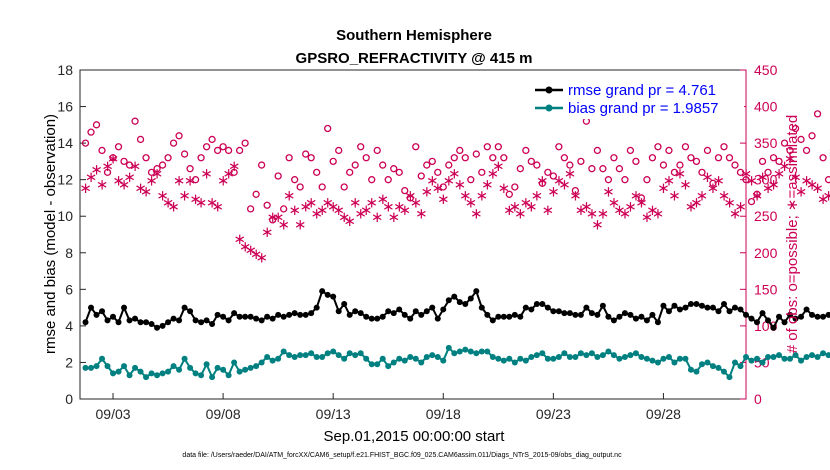 Image resolution: width=830 pixels, height=470 pixels. I want to click on legend-rmse-marker, so click(549, 90).